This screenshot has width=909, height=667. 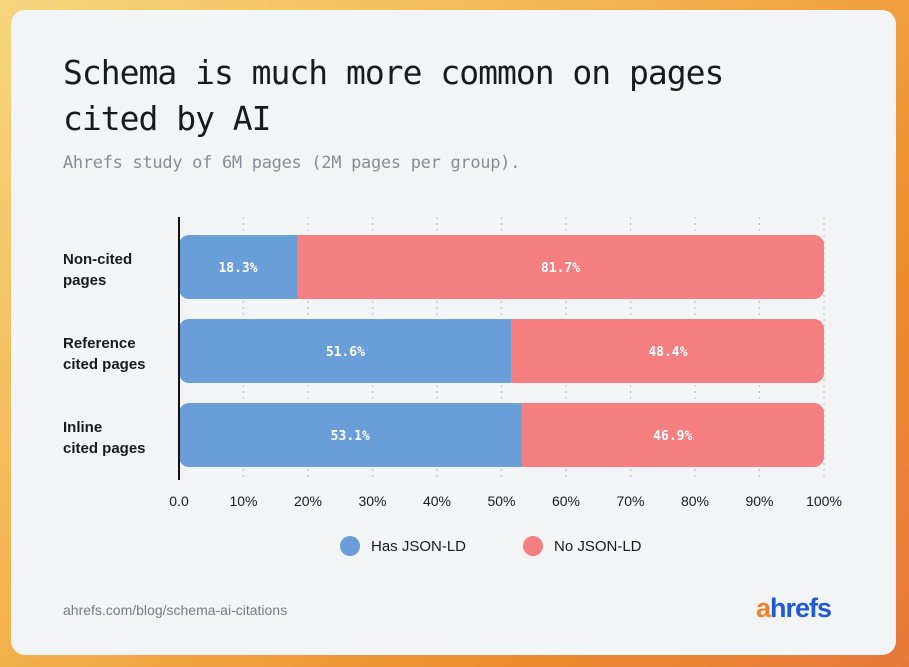 What do you see at coordinates (418, 546) in the screenshot?
I see `legend-label: Has JSON-LD` at bounding box center [418, 546].